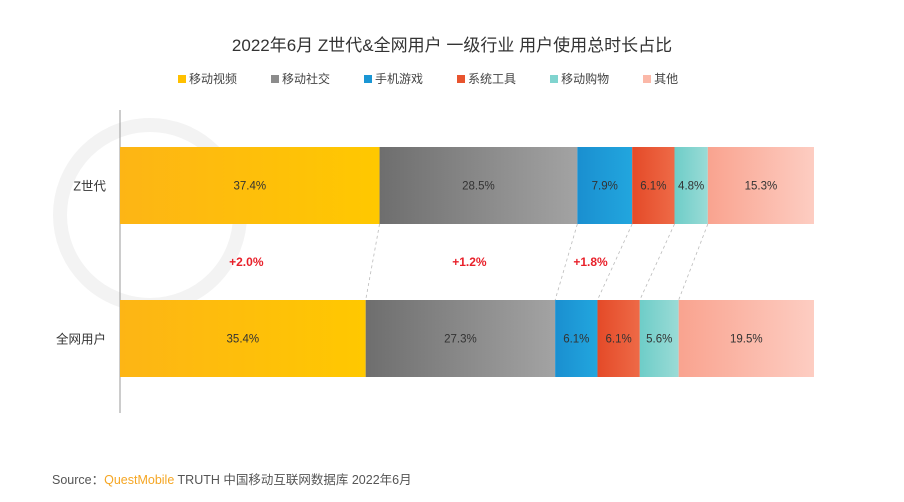  What do you see at coordinates (428, 78) in the screenshot?
I see `legend: 移动视频 移动社交 手机游戏 系统工具 移动购物 其他` at bounding box center [428, 78].